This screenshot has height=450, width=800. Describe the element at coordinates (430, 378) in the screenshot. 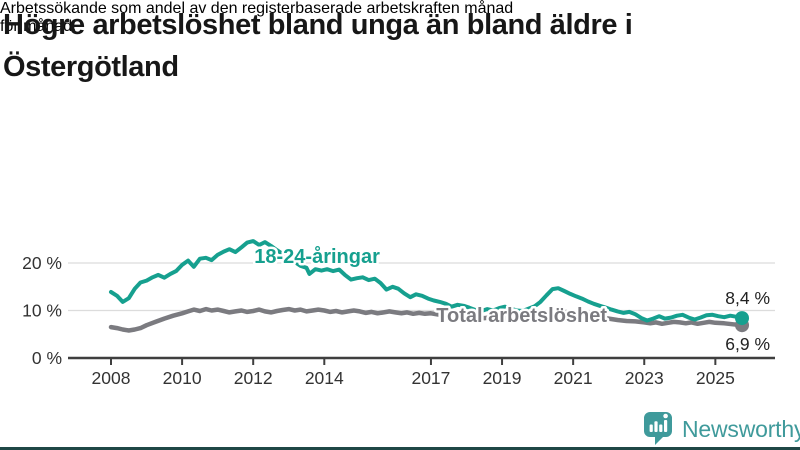

I see `x-tick-label-2017: 2017` at that location.